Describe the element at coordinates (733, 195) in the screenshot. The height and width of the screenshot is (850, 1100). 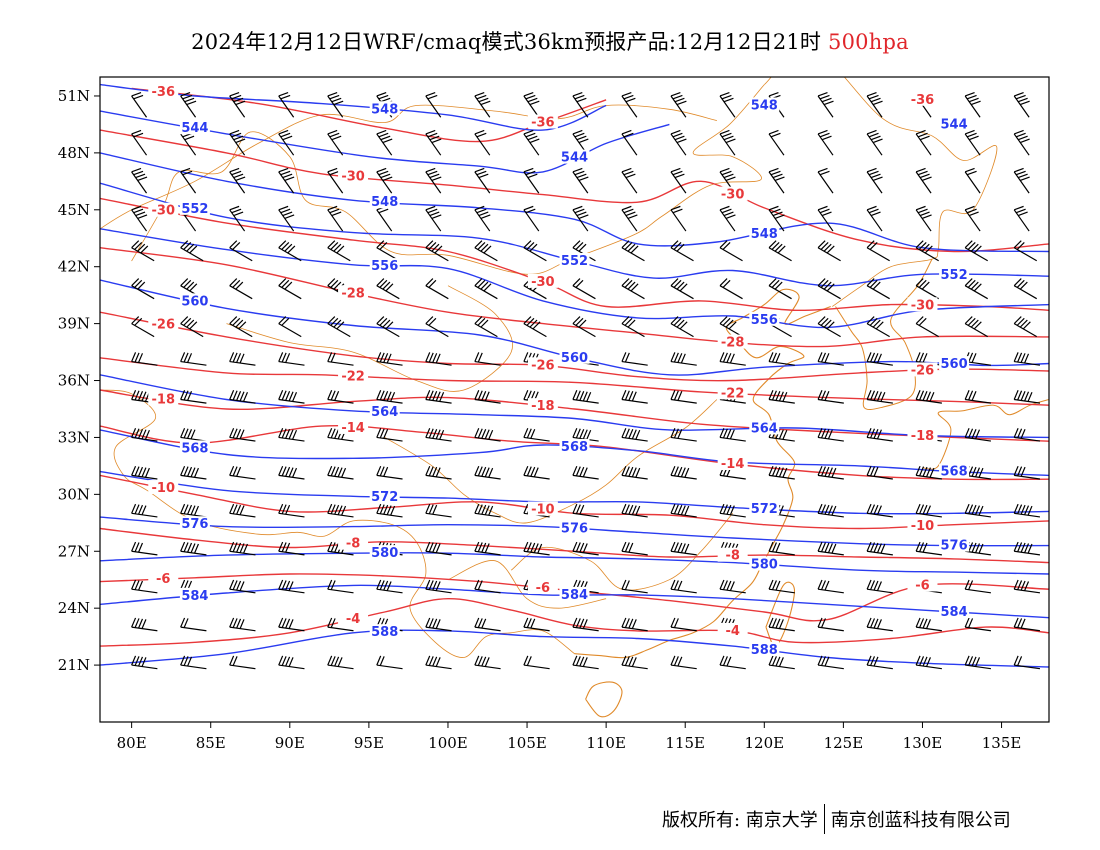
I see `temperature-label: -30` at that location.